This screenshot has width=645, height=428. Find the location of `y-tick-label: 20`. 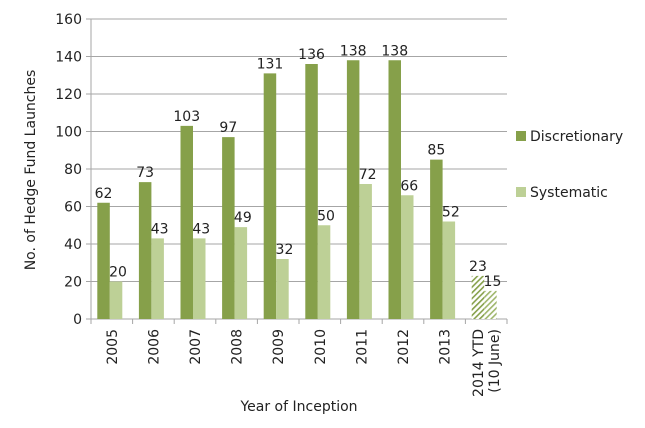

y-tick-label: 20 is located at coordinates (73, 283).